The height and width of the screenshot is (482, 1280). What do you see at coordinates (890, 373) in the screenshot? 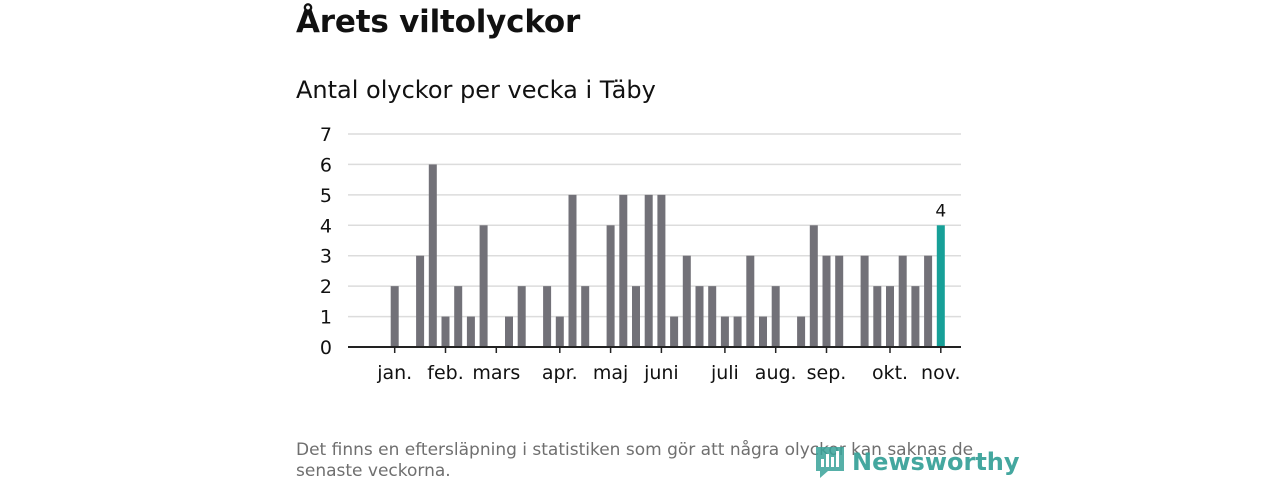
I see `x-tick-label: okt.` at bounding box center [890, 373].